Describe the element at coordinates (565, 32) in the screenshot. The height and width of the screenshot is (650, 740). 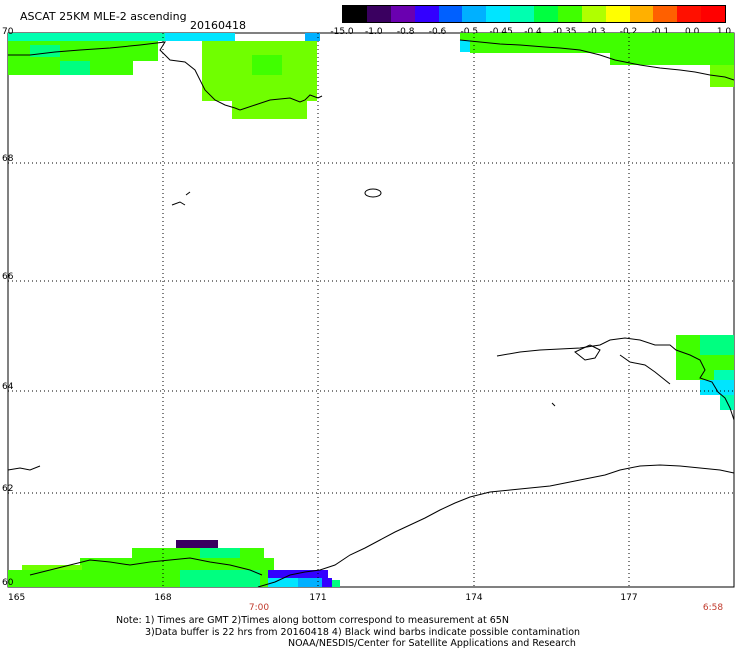
I see `color-scale-label: -0.35` at that location.